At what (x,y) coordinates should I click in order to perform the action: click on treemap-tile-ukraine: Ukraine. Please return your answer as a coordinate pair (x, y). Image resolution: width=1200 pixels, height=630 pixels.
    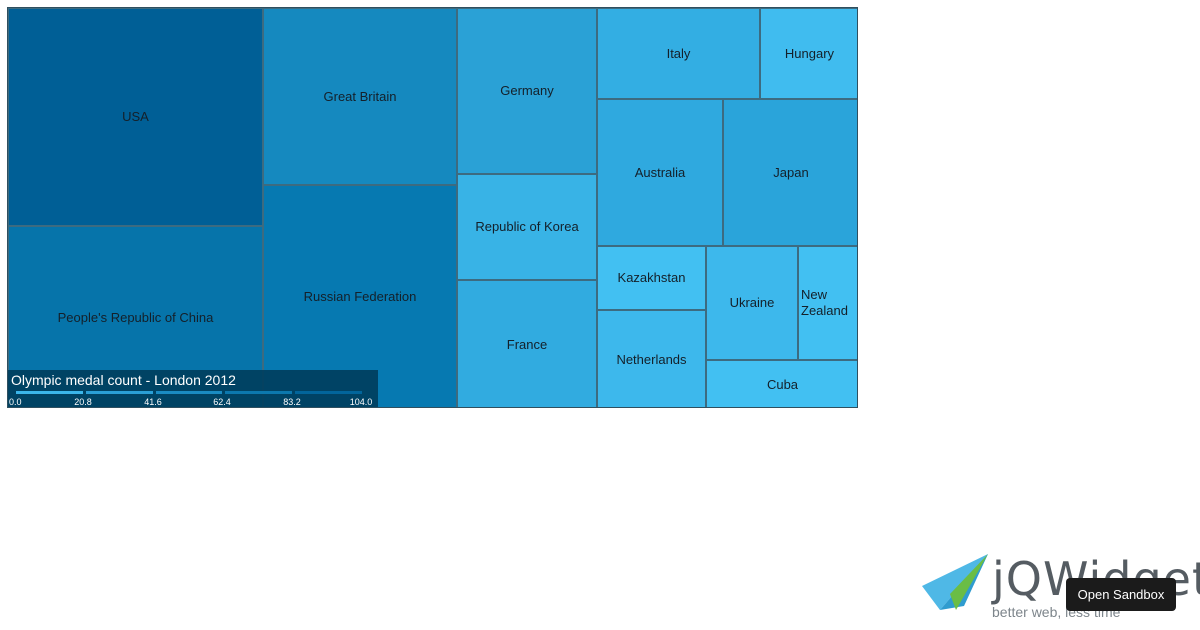
    Looking at the image, I should click on (752, 303).